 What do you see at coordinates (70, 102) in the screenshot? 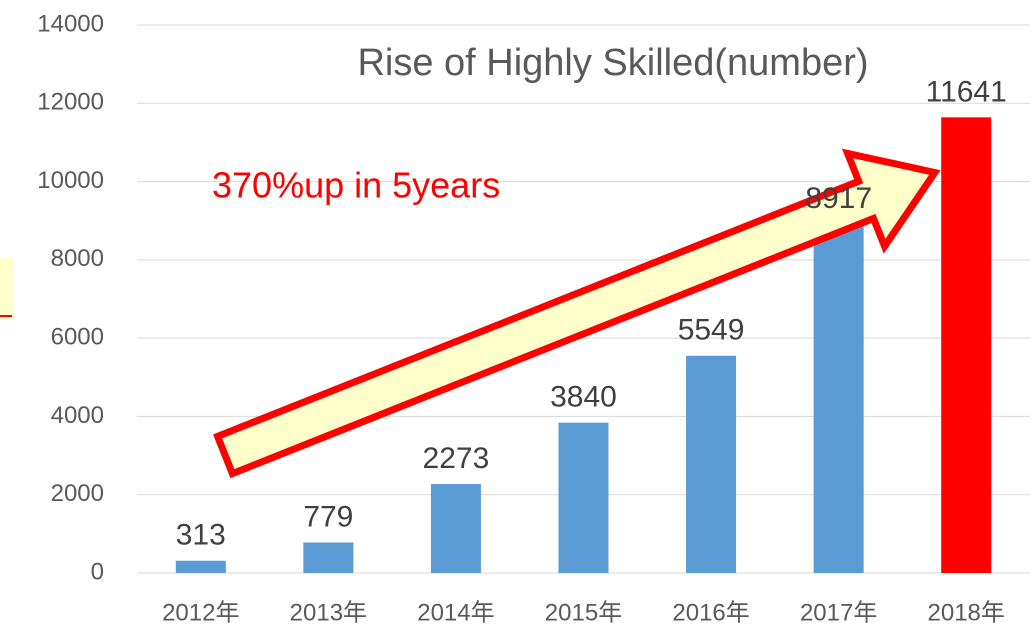
I see `y-tick-label: 12000` at bounding box center [70, 102].